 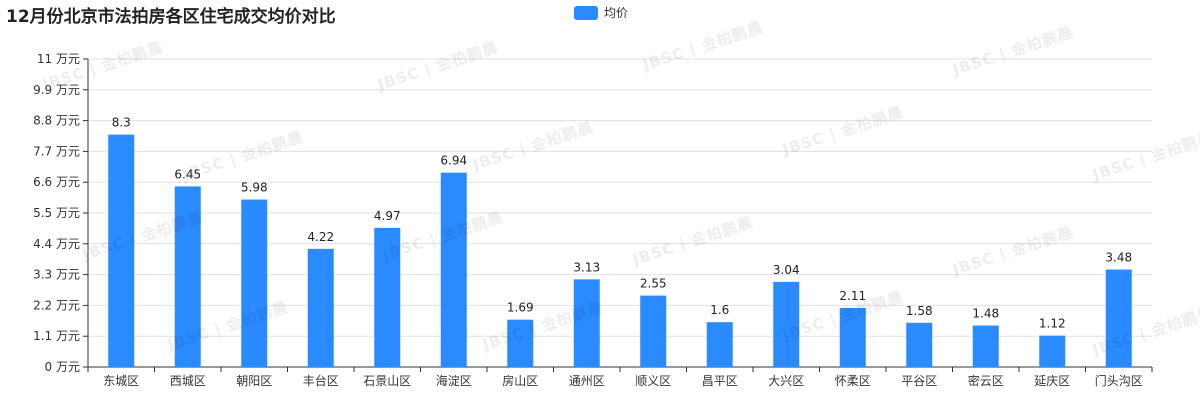 I want to click on x-tick-label: 丰台区, so click(x=321, y=380).